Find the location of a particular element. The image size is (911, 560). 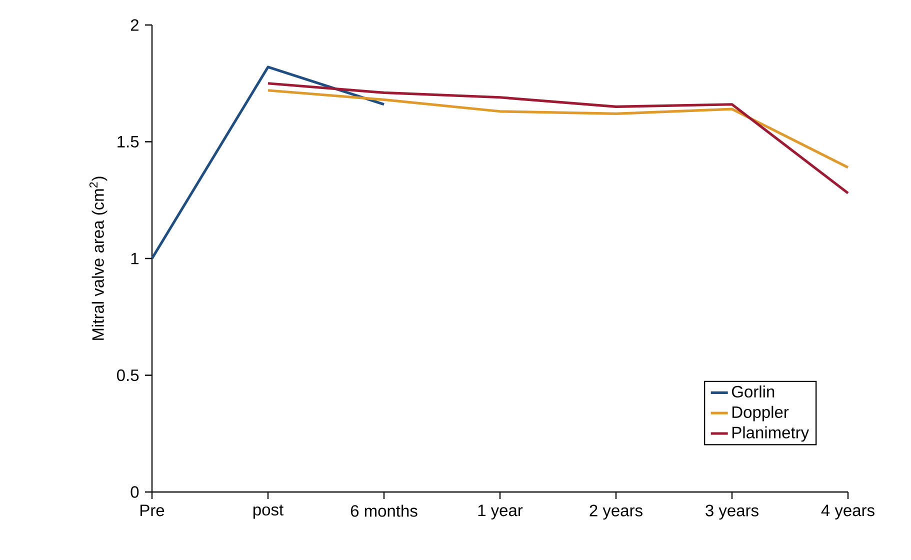

legend-label: Planimetry is located at coordinates (771, 434).